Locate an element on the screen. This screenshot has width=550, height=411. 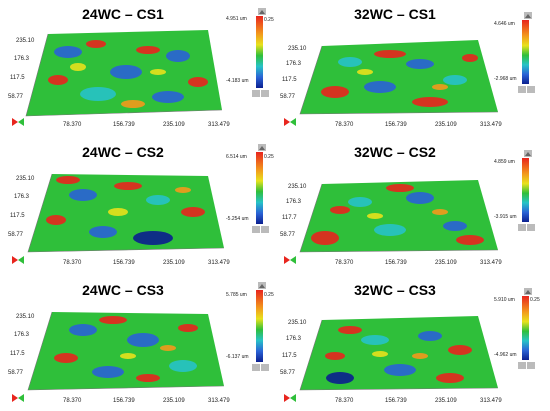
scale-min-label: -4.183 um is located at coordinates (237, 81).